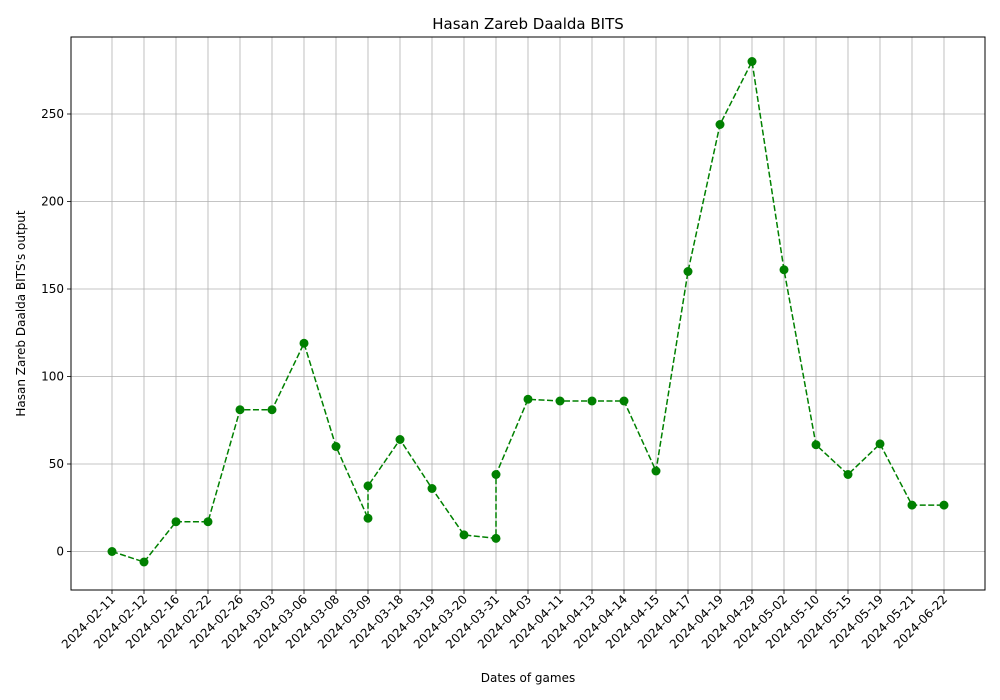 The image size is (1000, 700). Describe the element at coordinates (52, 289) in the screenshot. I see `y-tick-label: 150` at that location.